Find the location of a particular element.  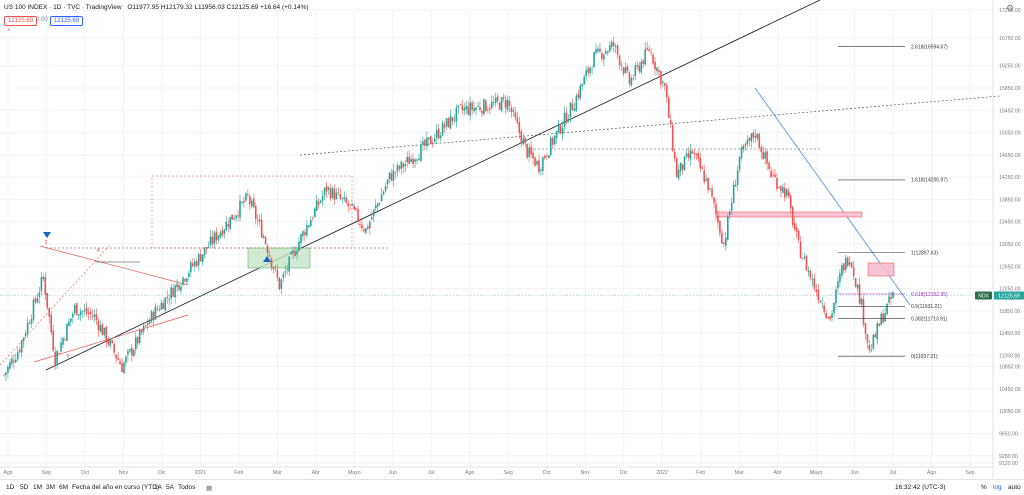

percent-toggle: % is located at coordinates (984, 487).